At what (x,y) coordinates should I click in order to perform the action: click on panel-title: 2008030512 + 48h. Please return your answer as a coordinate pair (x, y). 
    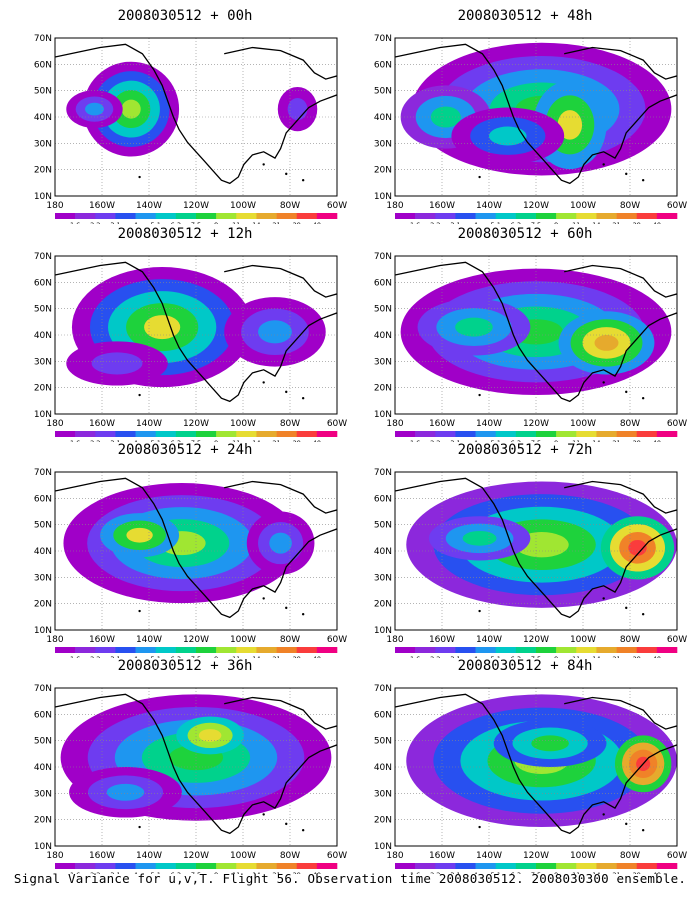
    Looking at the image, I should click on (525, 16).